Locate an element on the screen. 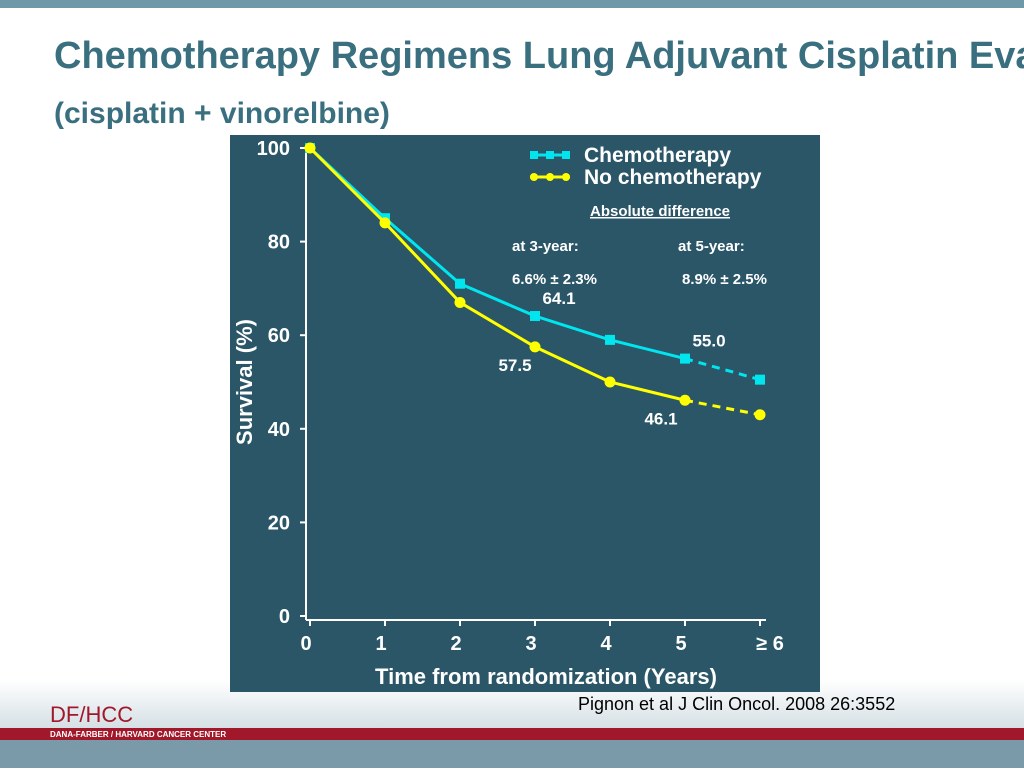 The height and width of the screenshot is (773, 1024). x-axis-label: Time from randomization (Years) is located at coordinates (546, 676).